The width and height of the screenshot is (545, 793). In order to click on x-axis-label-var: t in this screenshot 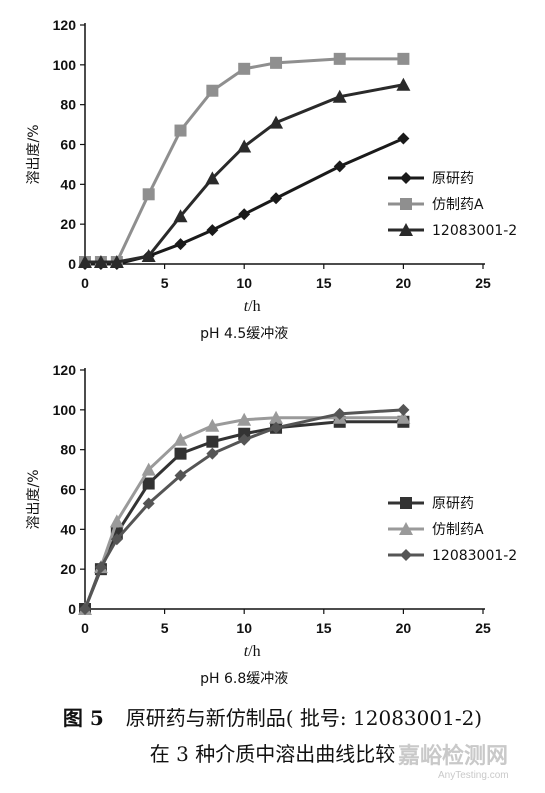, I will do `click(246, 651)`.